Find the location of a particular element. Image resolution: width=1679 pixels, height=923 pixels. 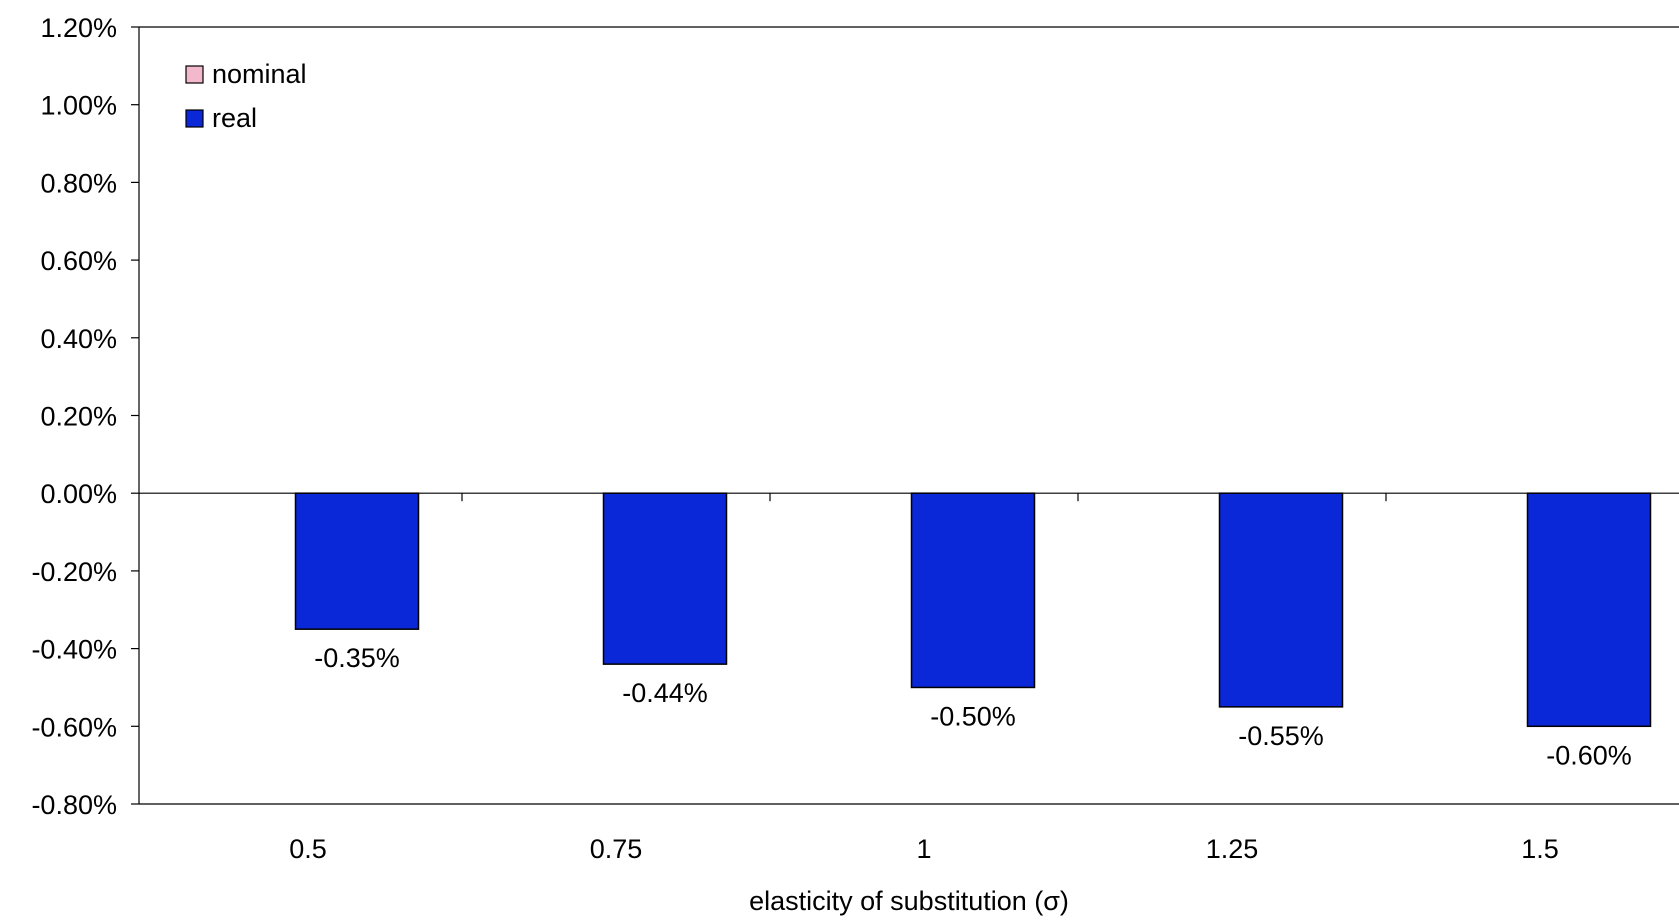

legend-swatch-nominal is located at coordinates (194, 74).